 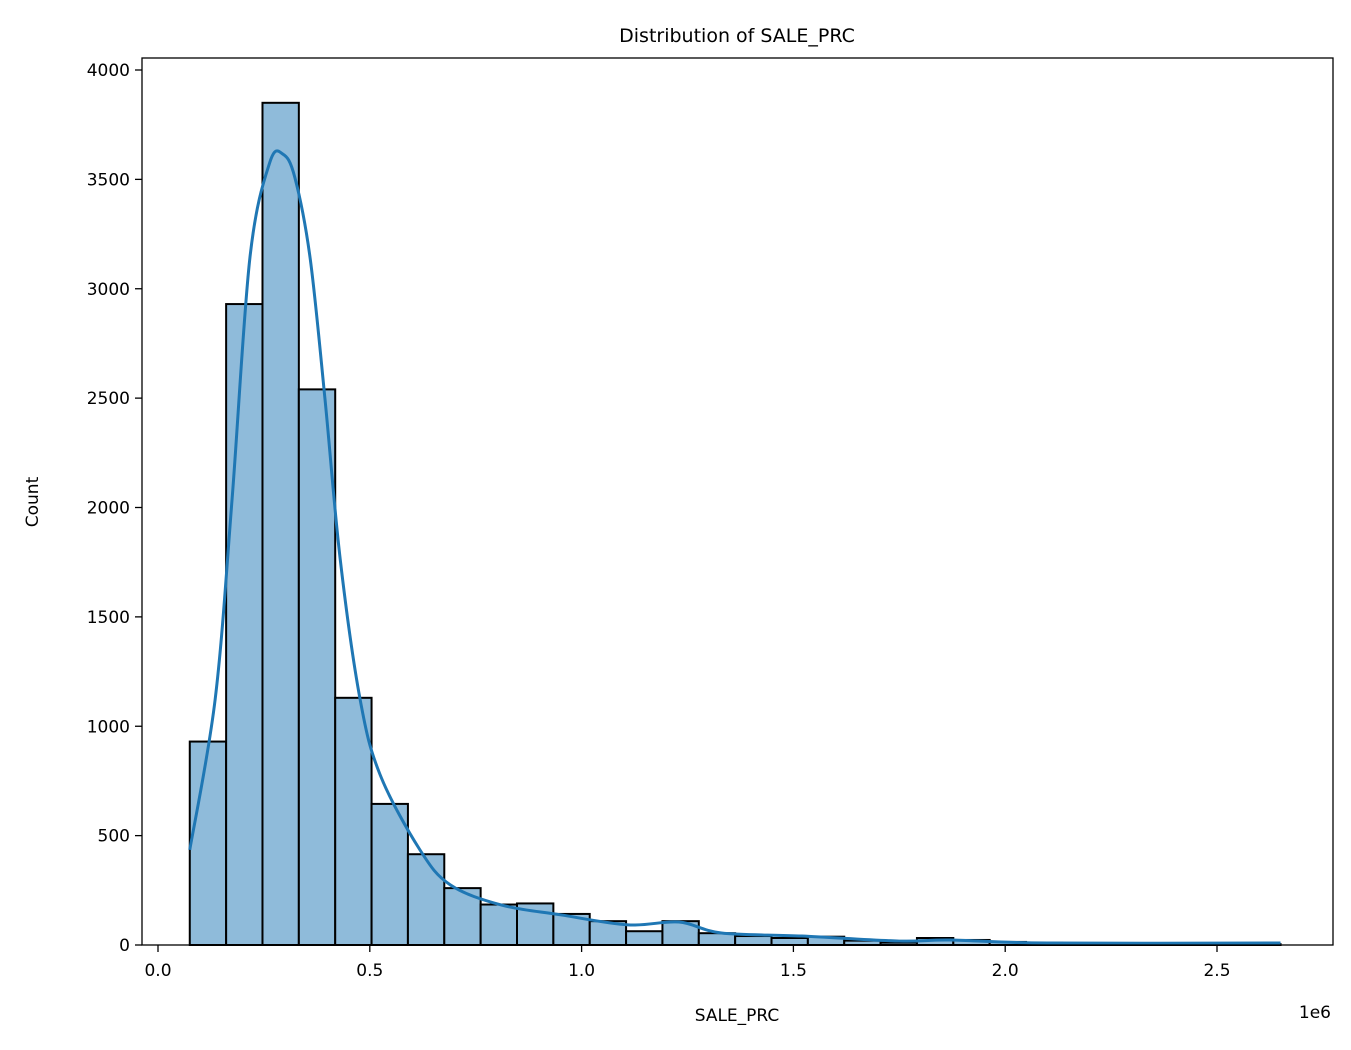 What do you see at coordinates (793, 971) in the screenshot?
I see `x-tick-label: 1.5` at bounding box center [793, 971].